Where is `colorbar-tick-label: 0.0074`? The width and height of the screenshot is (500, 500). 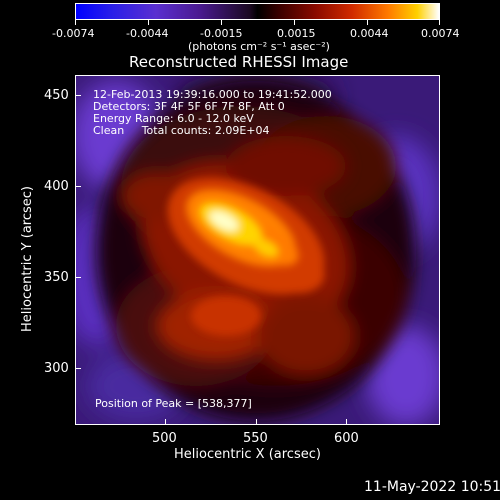
colorbar-tick-label: 0.0074 is located at coordinates (440, 33).